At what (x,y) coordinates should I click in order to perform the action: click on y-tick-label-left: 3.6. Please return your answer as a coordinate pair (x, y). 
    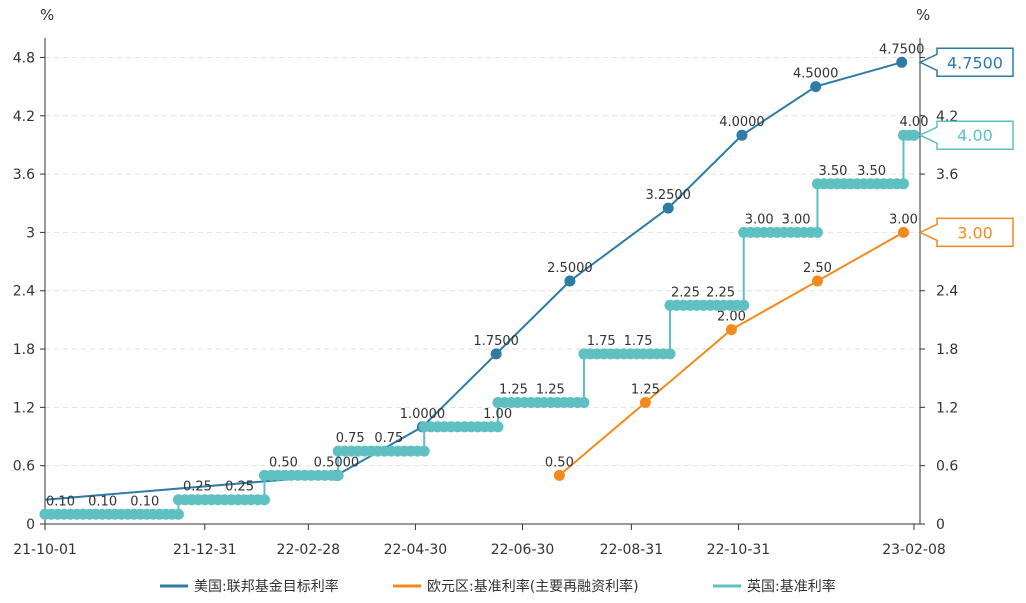
    Looking at the image, I should click on (24, 175).